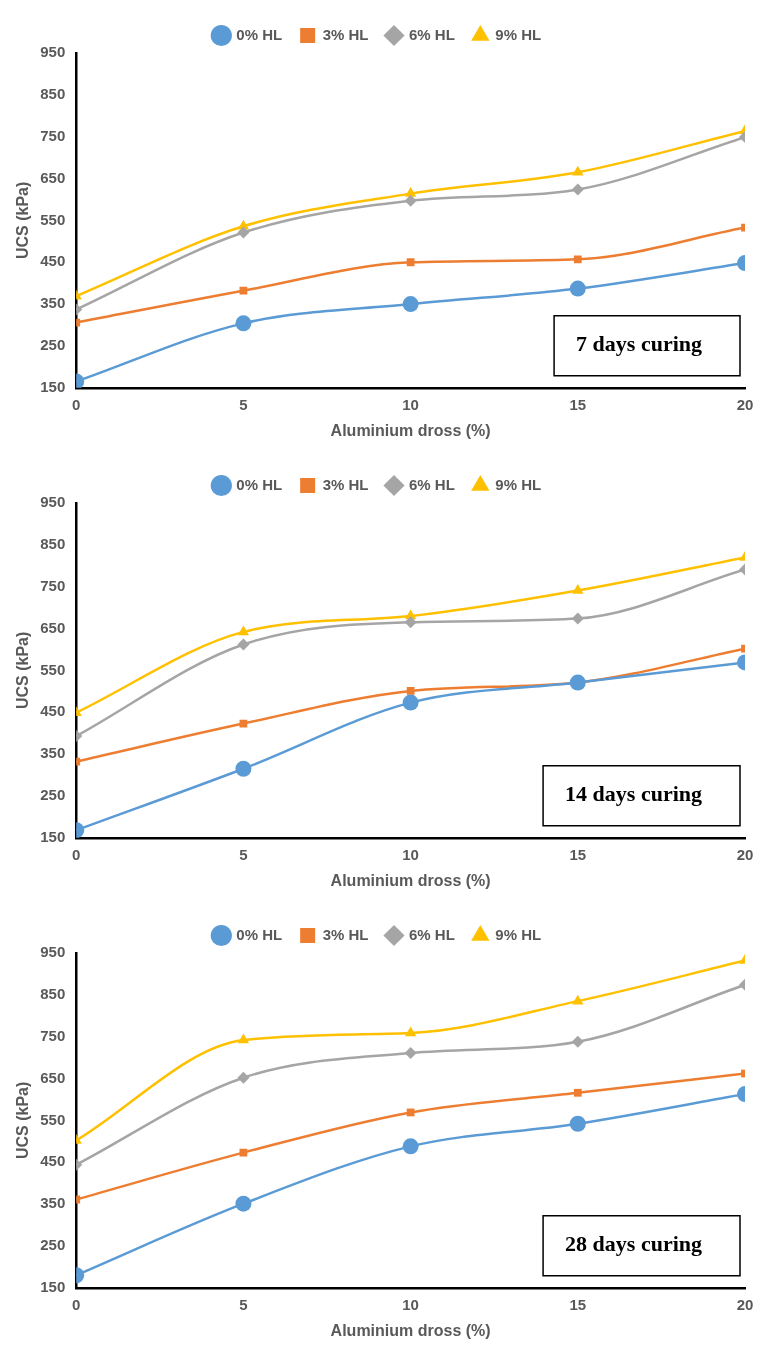  I want to click on annotation: 7 days curing, so click(639, 344).